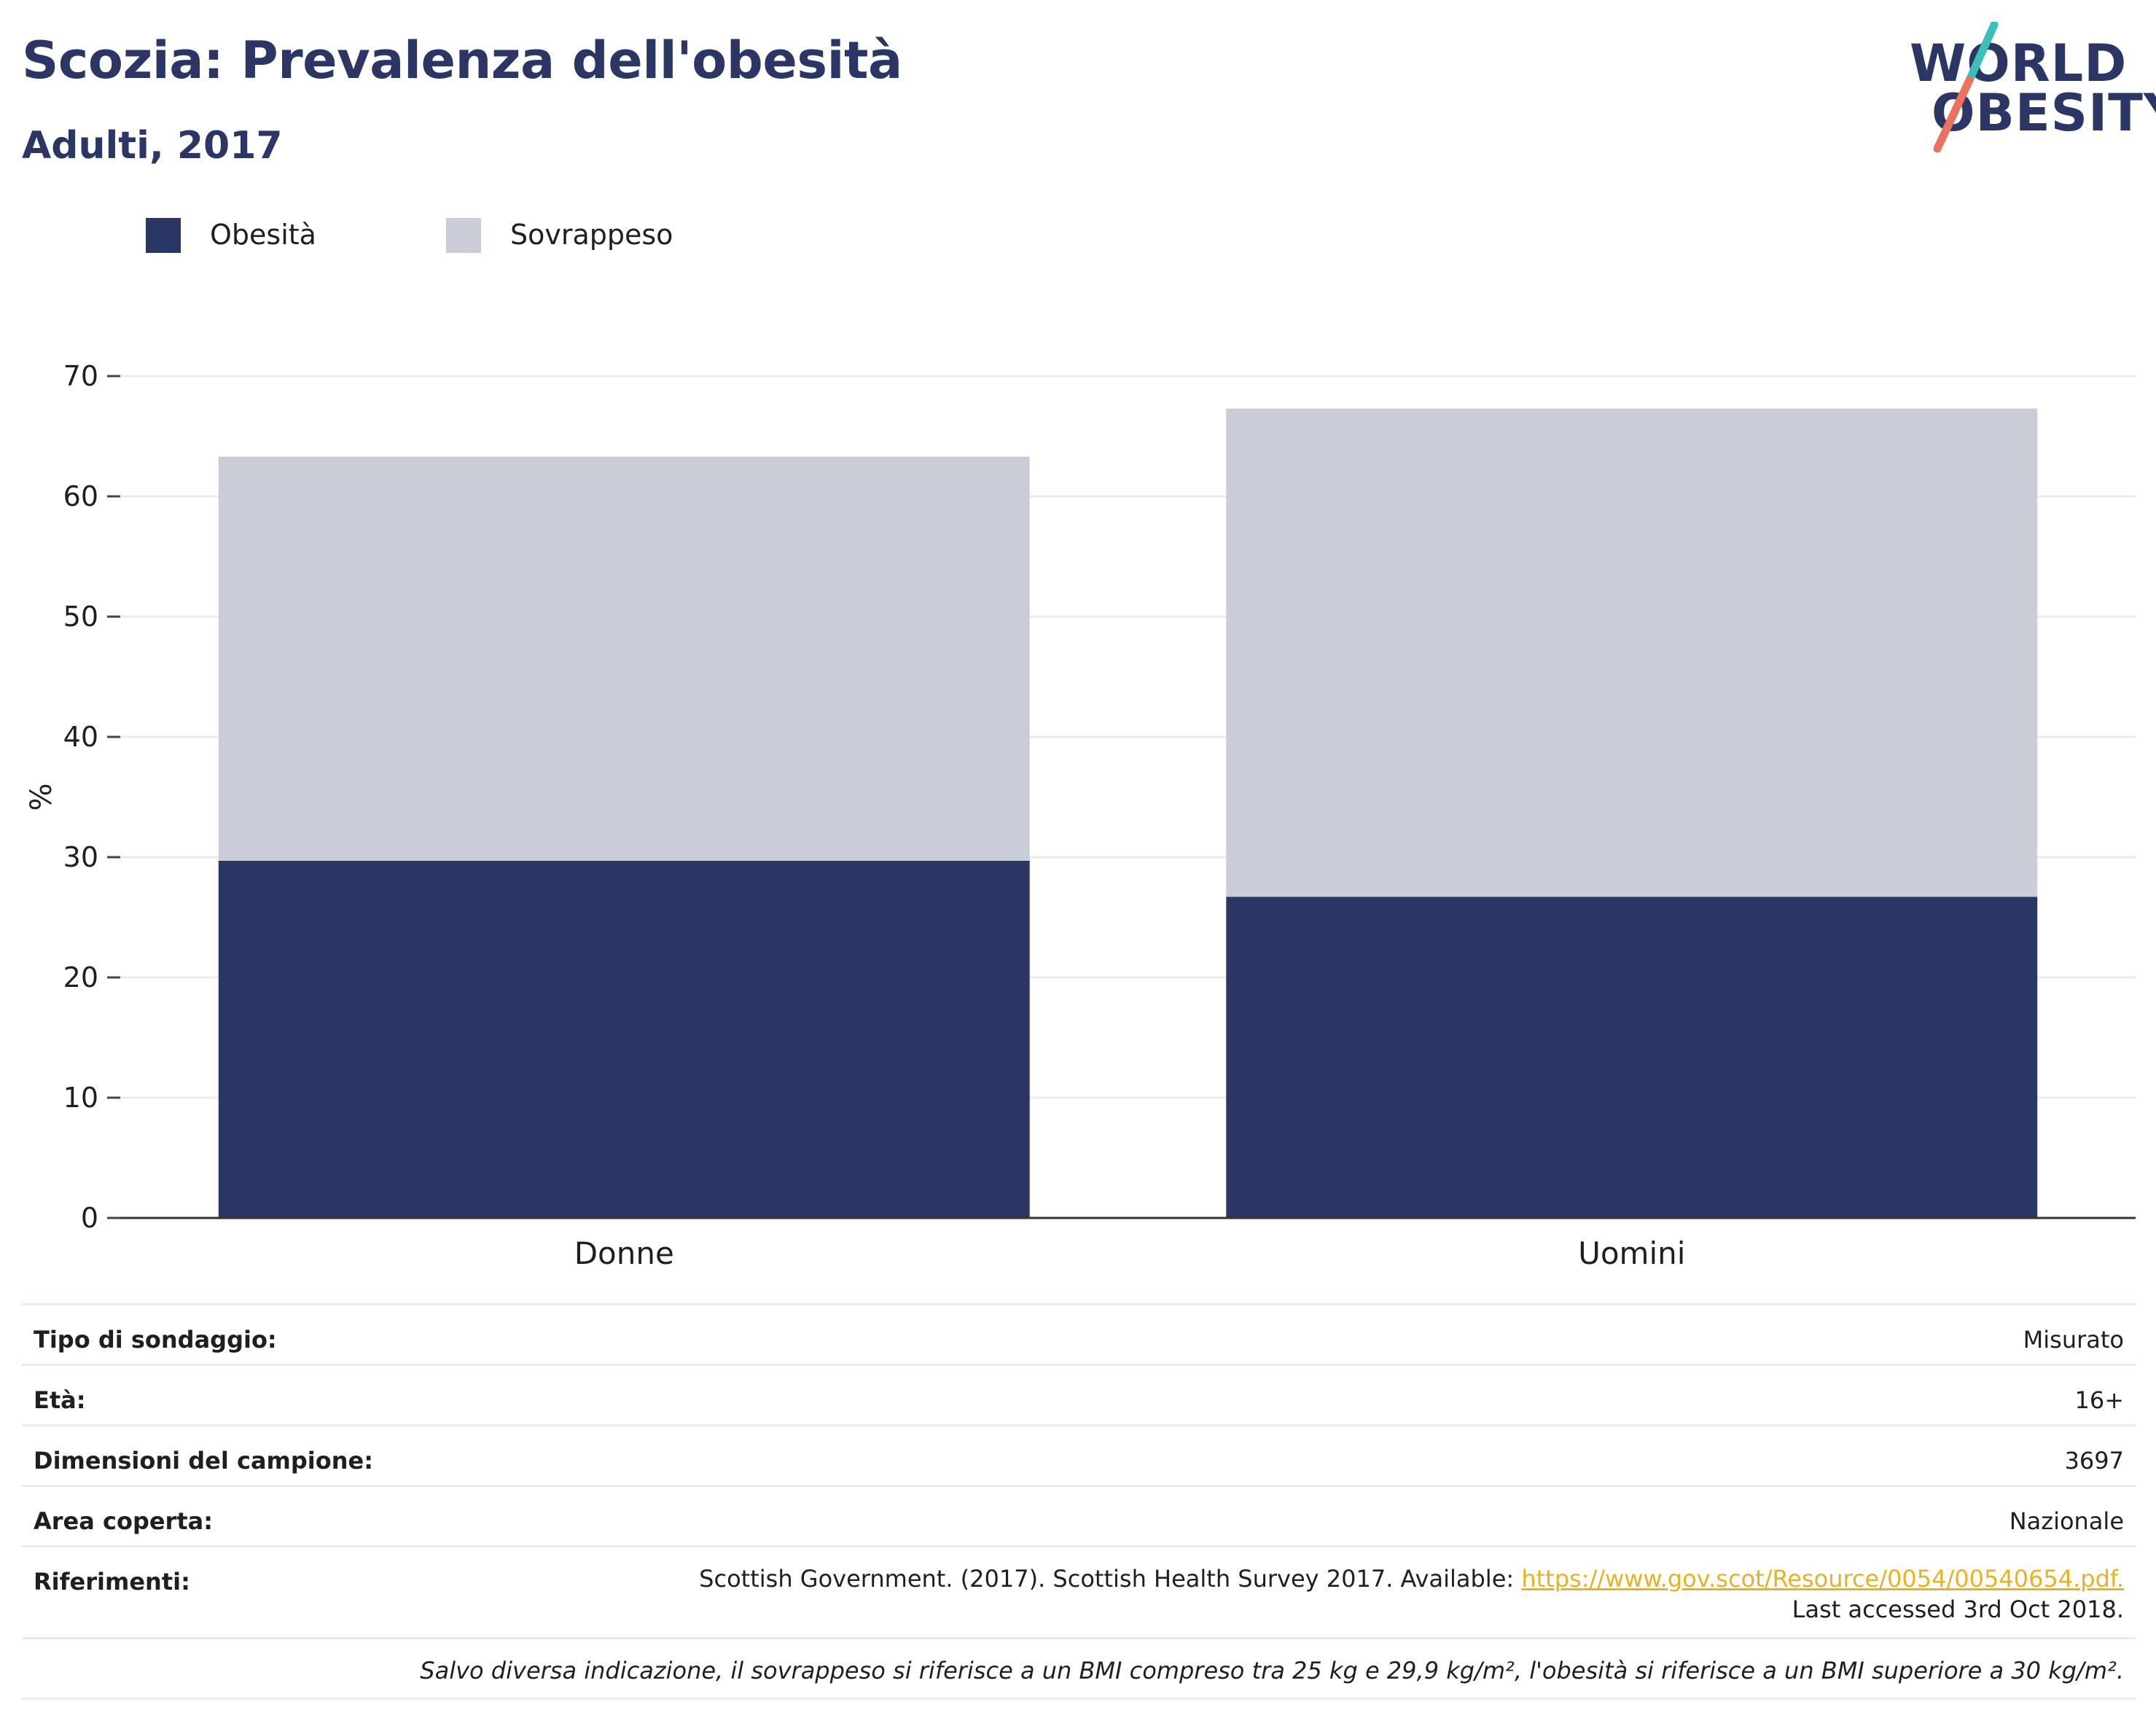  Describe the element at coordinates (1632, 1253) in the screenshot. I see `x-tick-label-uomini: Uomini` at that location.